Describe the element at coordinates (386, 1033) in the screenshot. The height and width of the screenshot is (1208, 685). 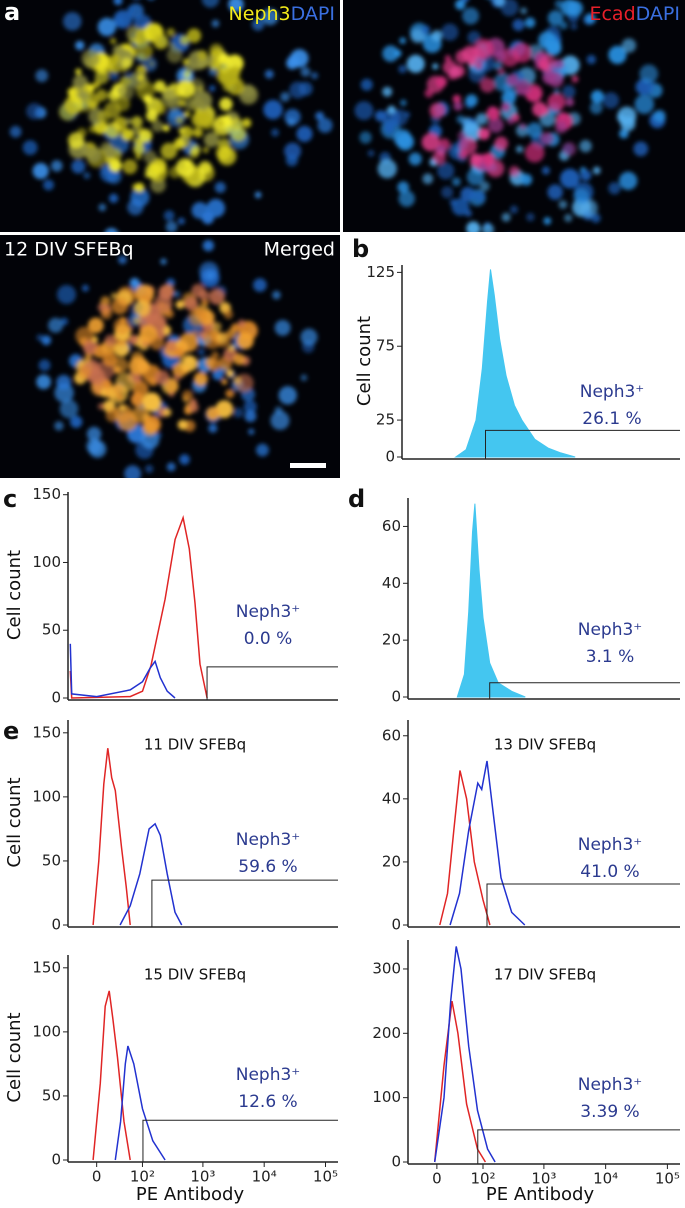
I see `y-tick-label: 200` at that location.